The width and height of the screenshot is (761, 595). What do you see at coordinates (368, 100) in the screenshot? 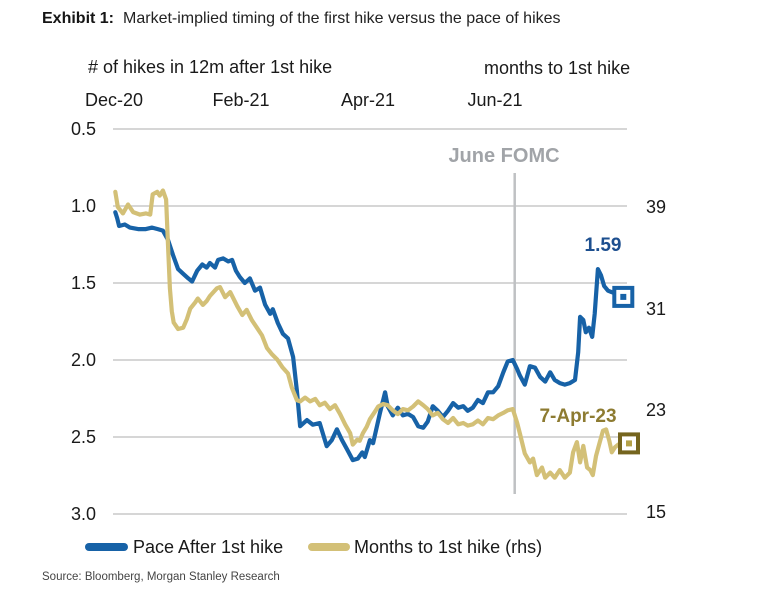
I see `x-tick-apr-21: Apr-21` at bounding box center [368, 100].